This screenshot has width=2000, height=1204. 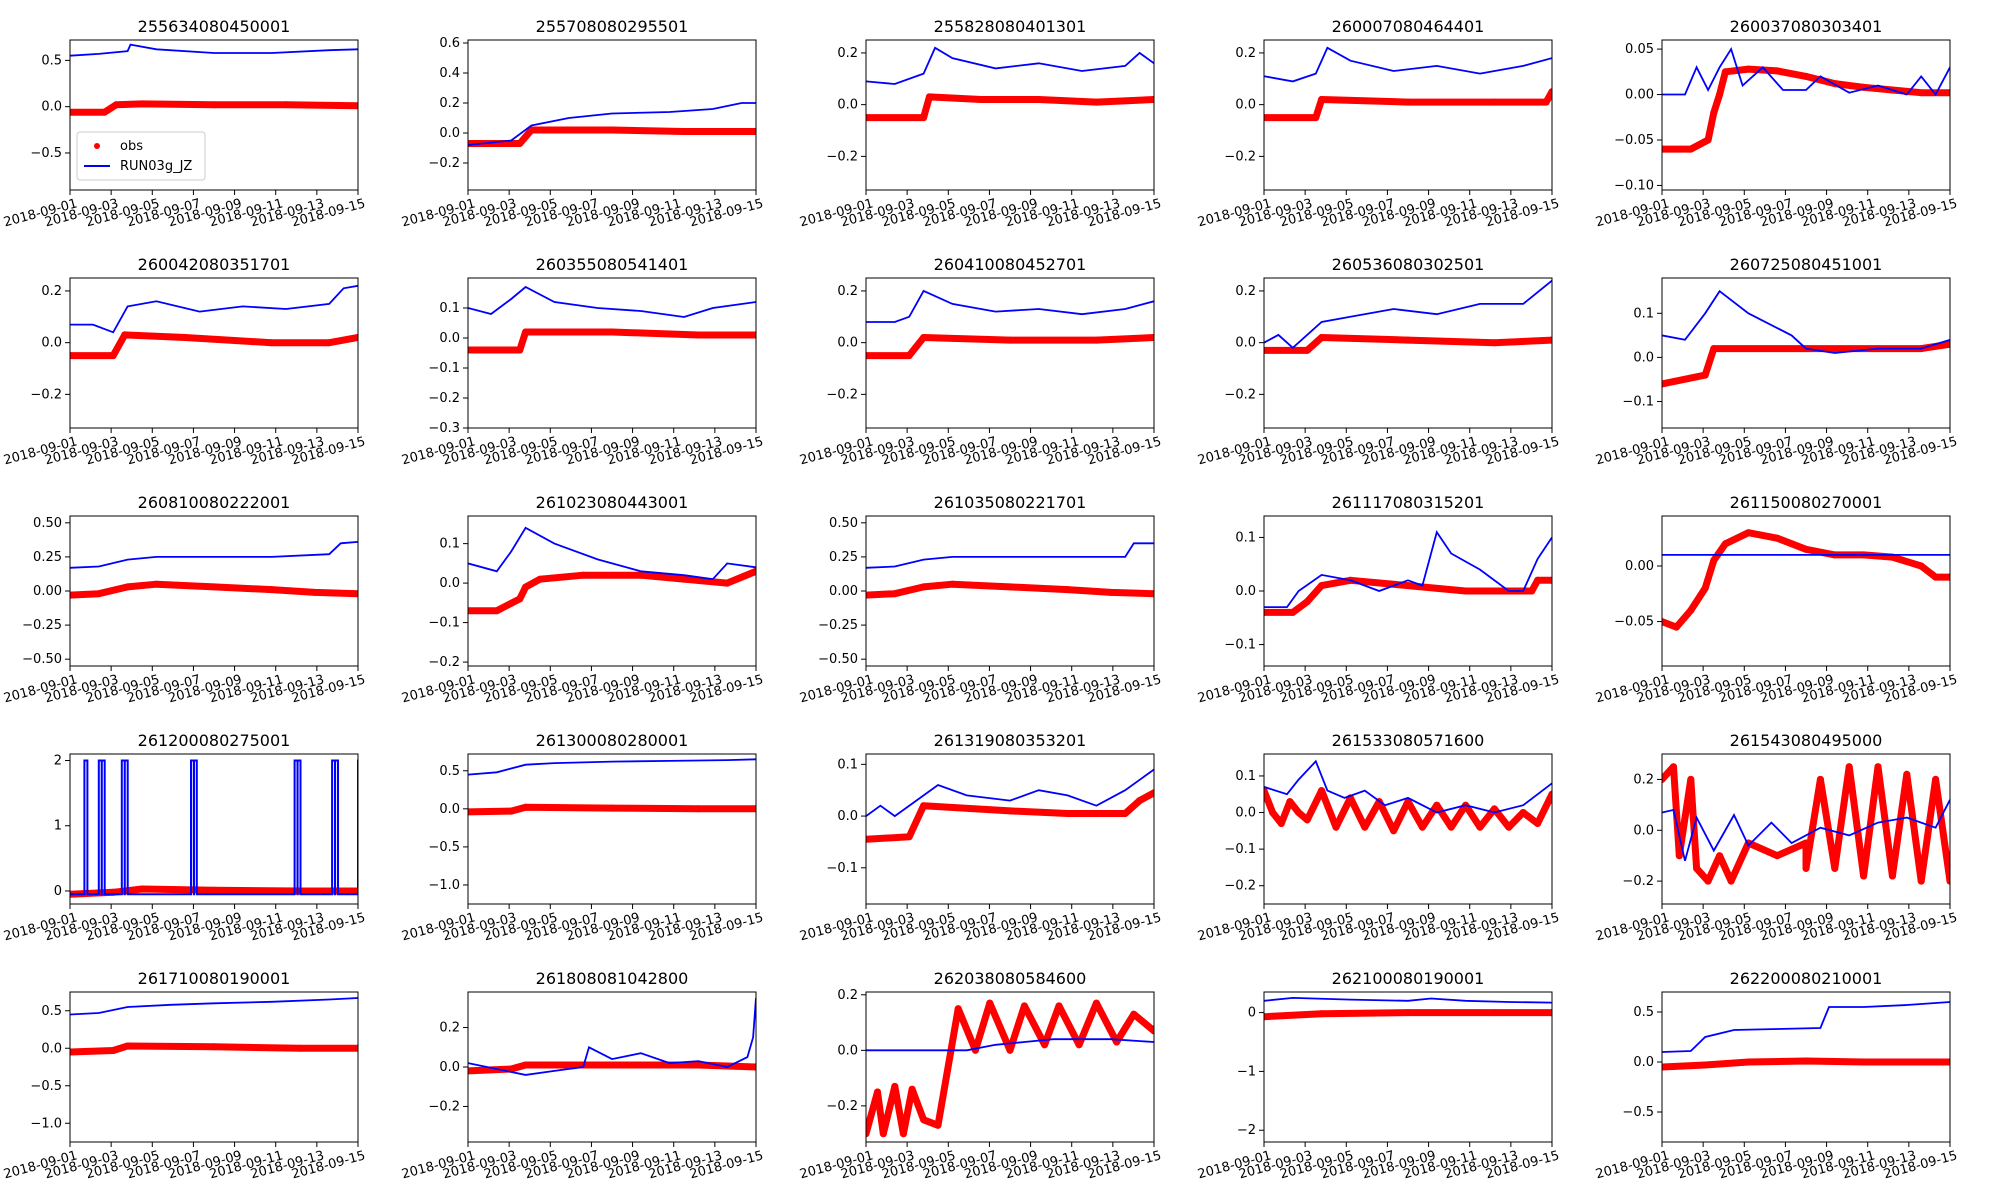 What do you see at coordinates (58, 826) in the screenshot?
I see `y-tick-label: 1` at bounding box center [58, 826].